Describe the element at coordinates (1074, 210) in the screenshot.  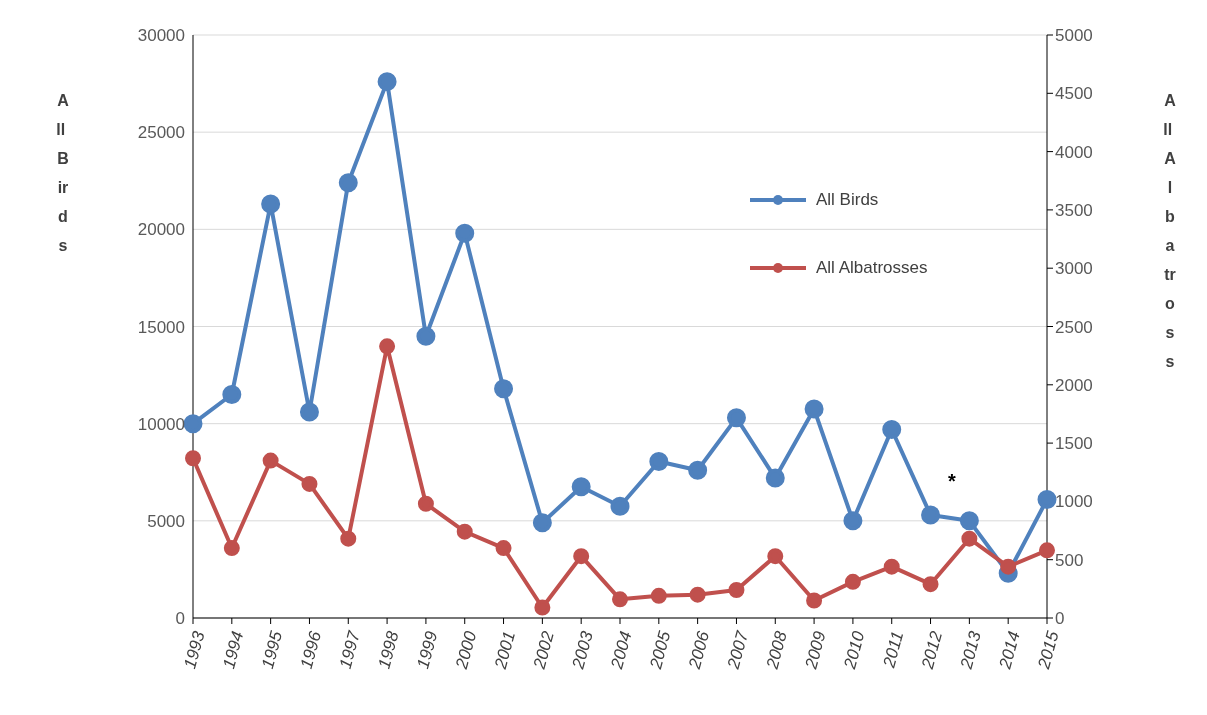
I see `y2-tick-label: 3500` at that location.